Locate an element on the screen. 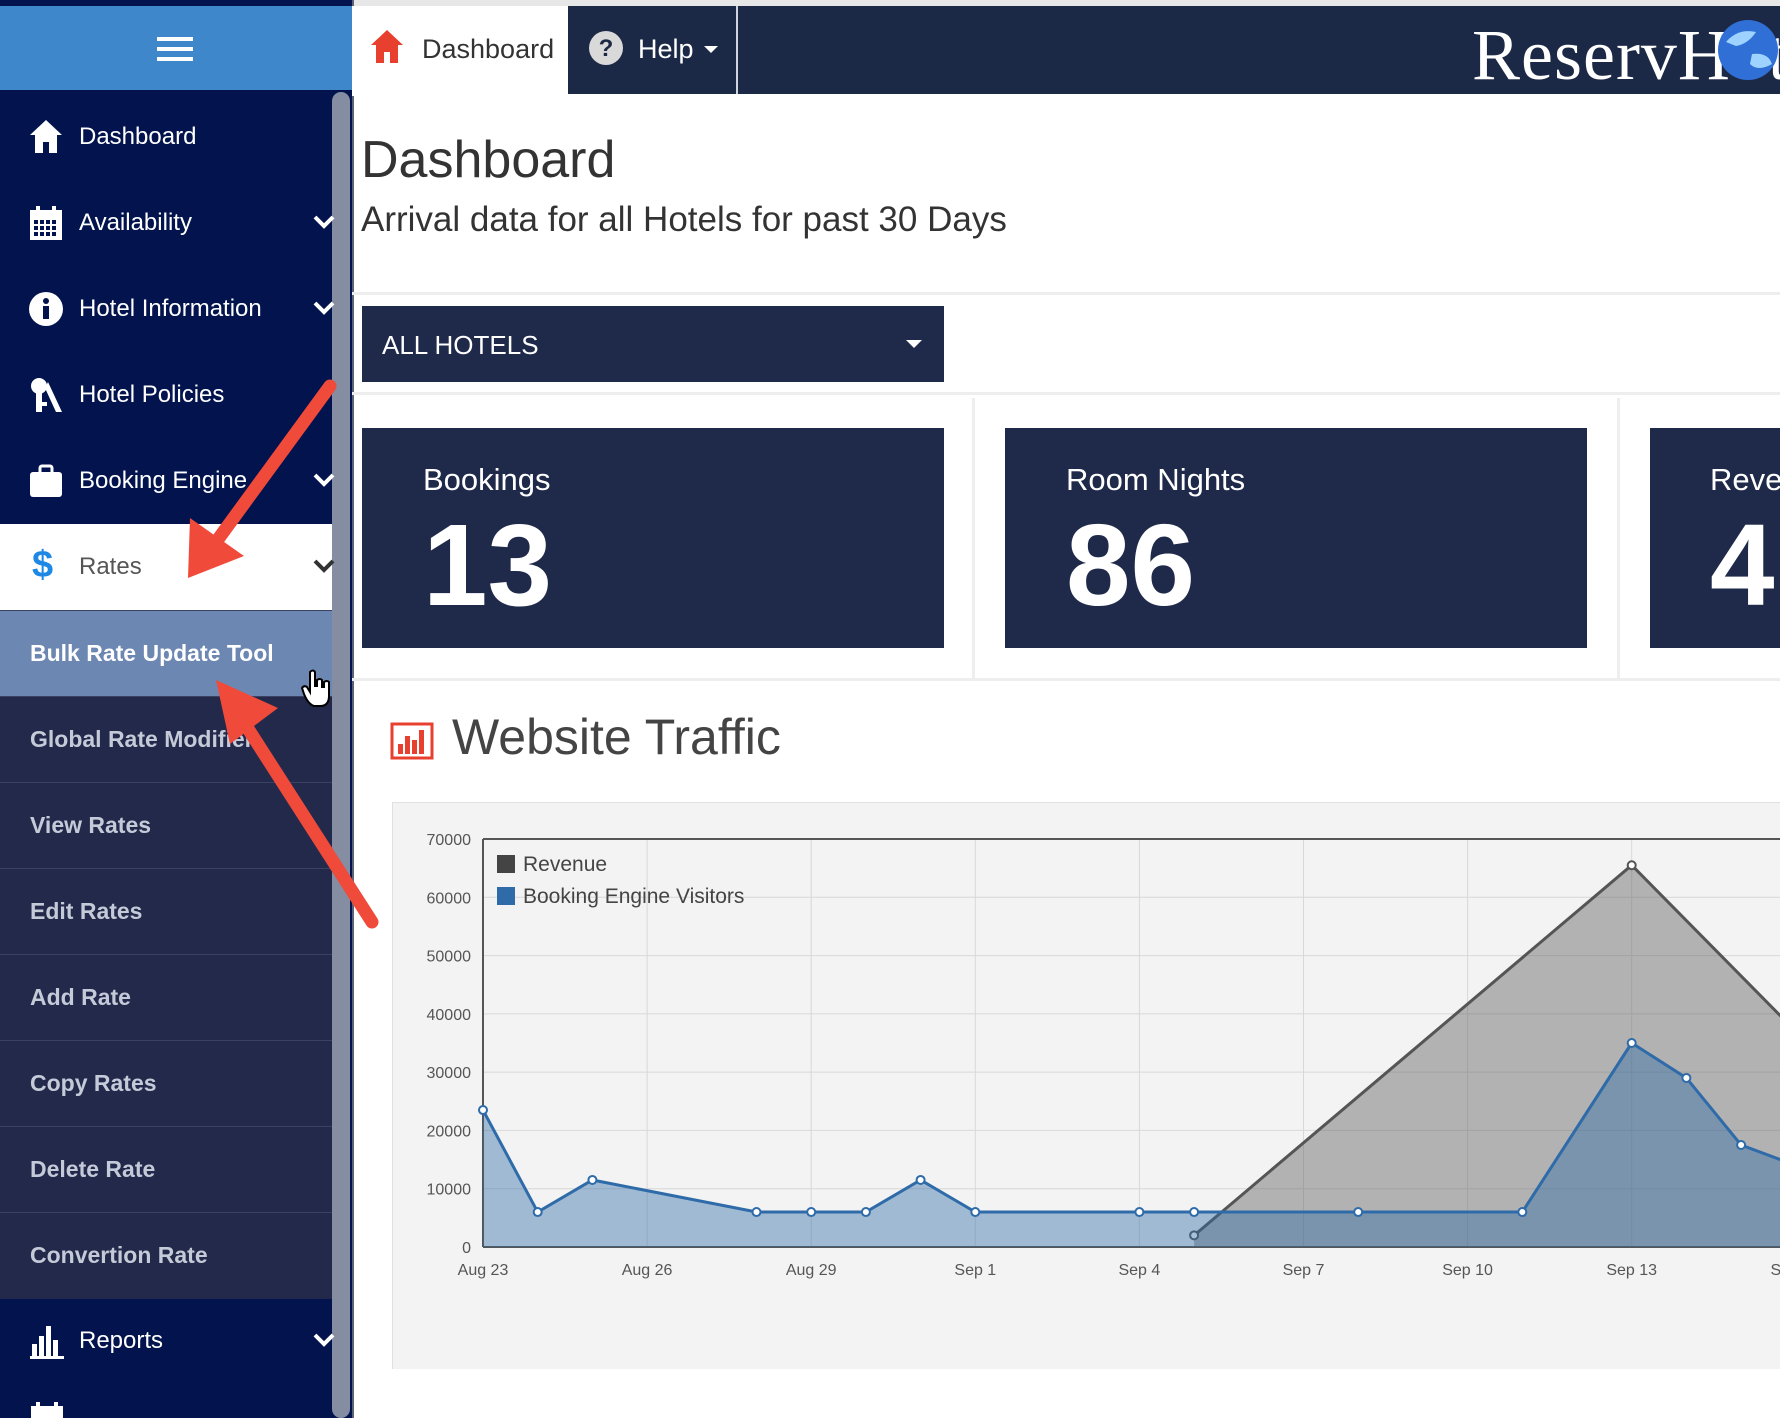 This screenshot has width=1780, height=1418. caret-down-icon is located at coordinates (914, 344).